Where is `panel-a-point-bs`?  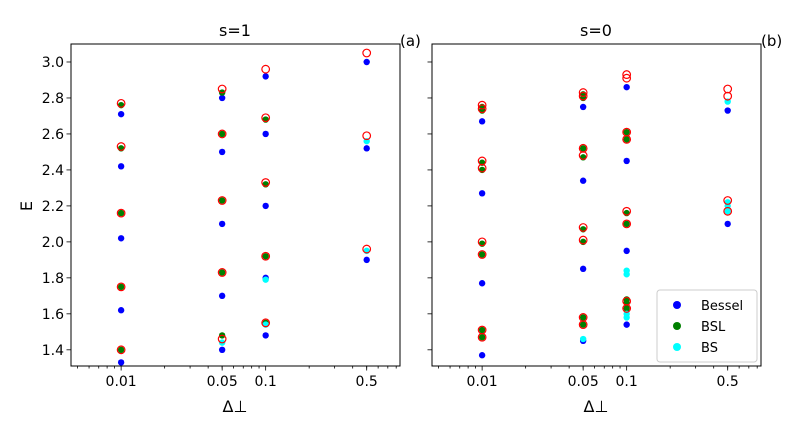
panel-a-point-bs is located at coordinates (265, 279).